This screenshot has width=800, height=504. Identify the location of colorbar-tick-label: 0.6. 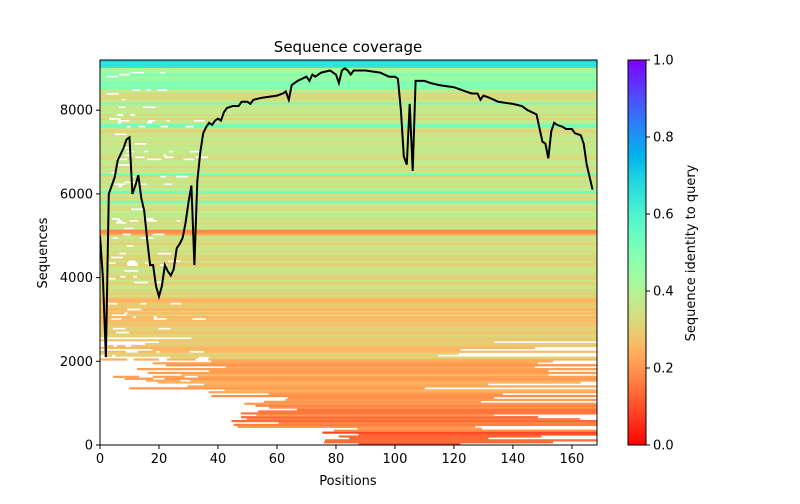
(663, 215).